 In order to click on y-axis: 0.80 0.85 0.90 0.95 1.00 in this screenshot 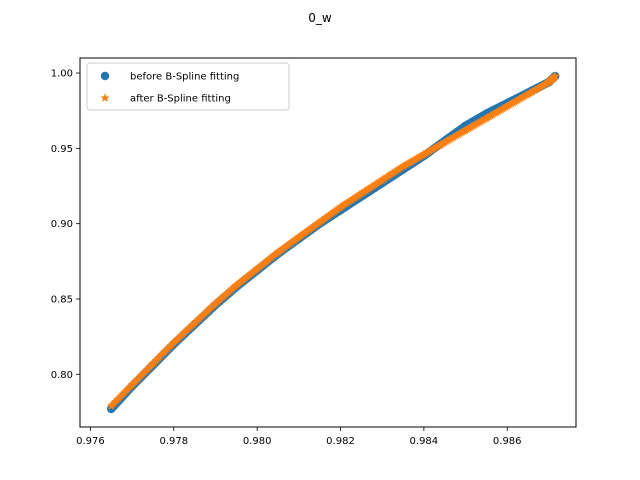, I will do `click(65, 225)`.